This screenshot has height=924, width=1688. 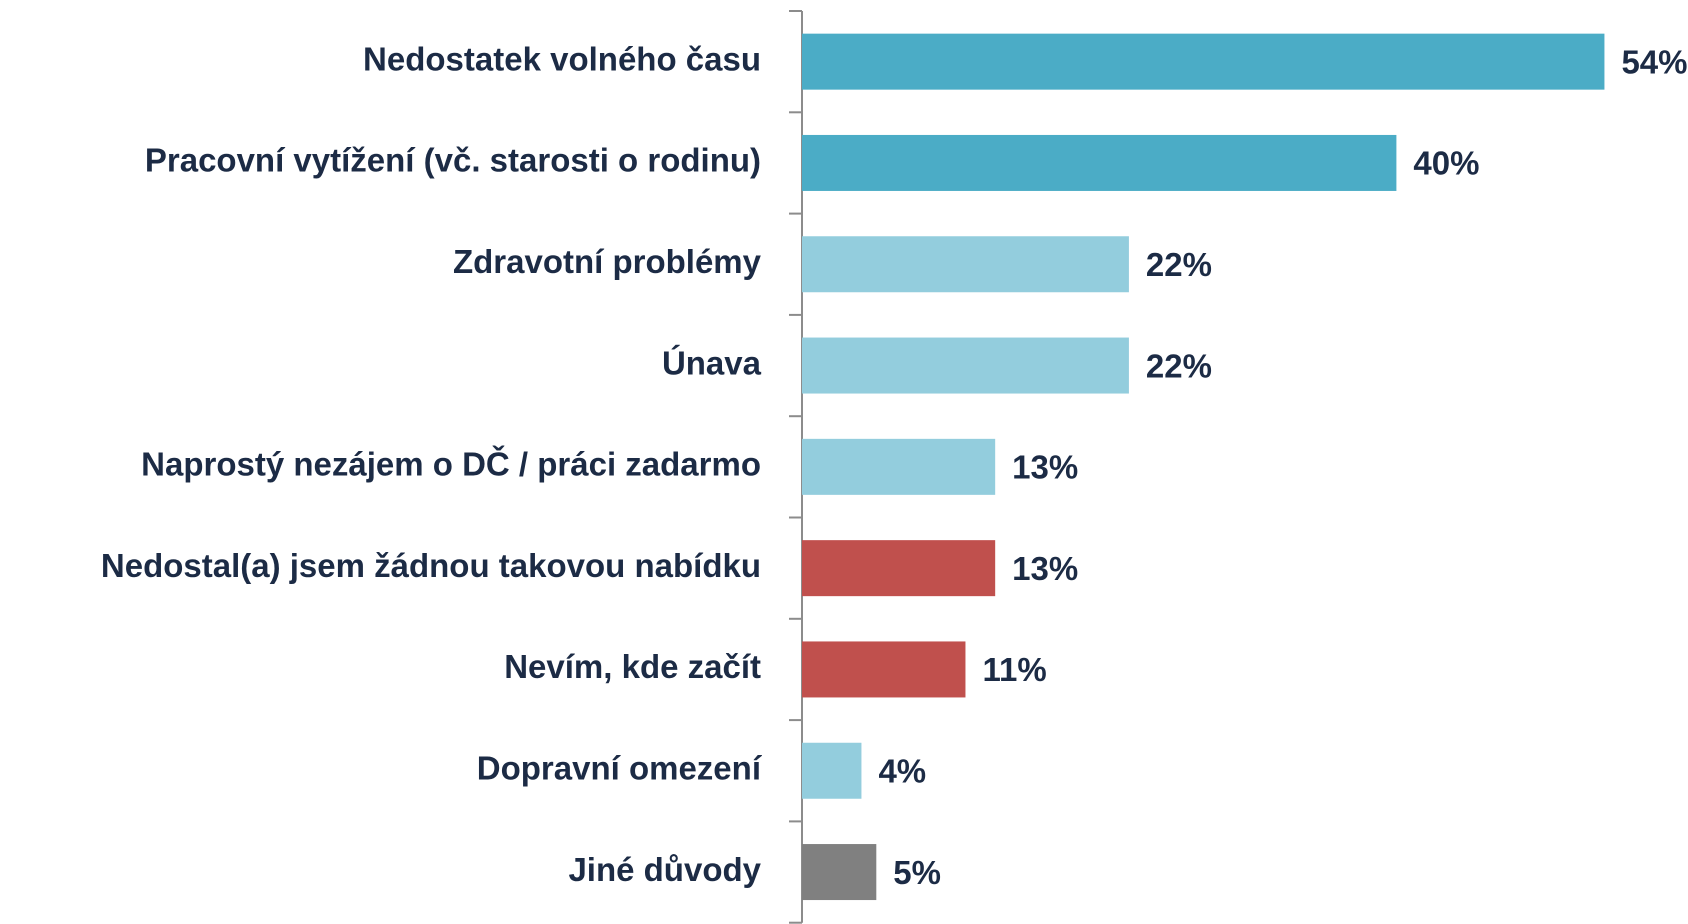 I want to click on value-label: 11%, so click(x=1014, y=669).